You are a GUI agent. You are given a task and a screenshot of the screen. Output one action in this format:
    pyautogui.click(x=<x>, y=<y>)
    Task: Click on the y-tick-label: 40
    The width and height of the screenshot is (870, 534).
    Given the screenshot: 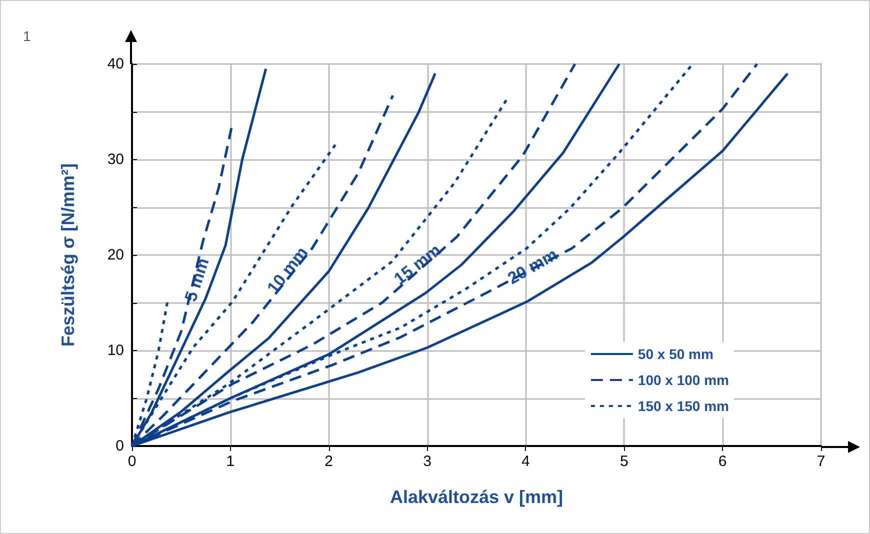 What is the action you would take?
    pyautogui.click(x=115, y=64)
    